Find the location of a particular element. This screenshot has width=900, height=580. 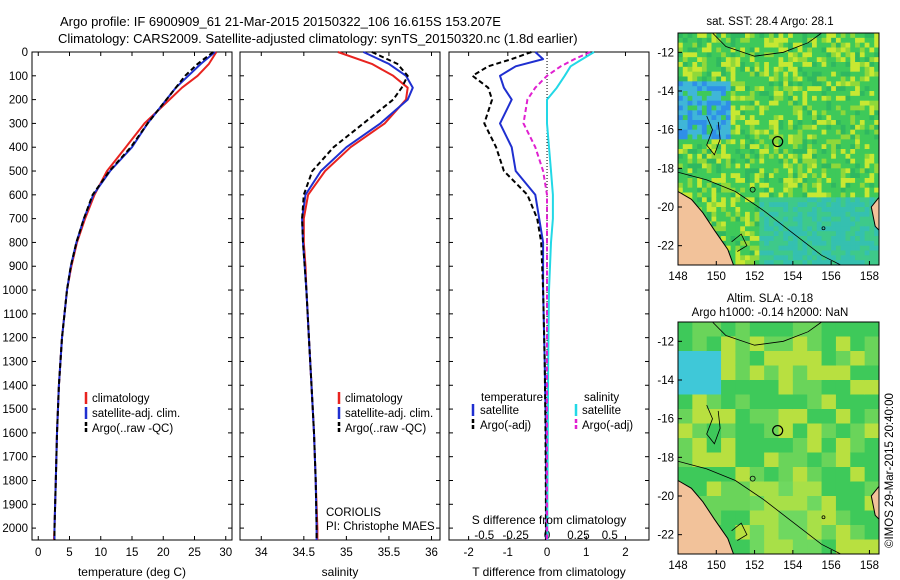

sst-title: sat. SST: 28.4 Argo: 28.1 is located at coordinates (769, 22).